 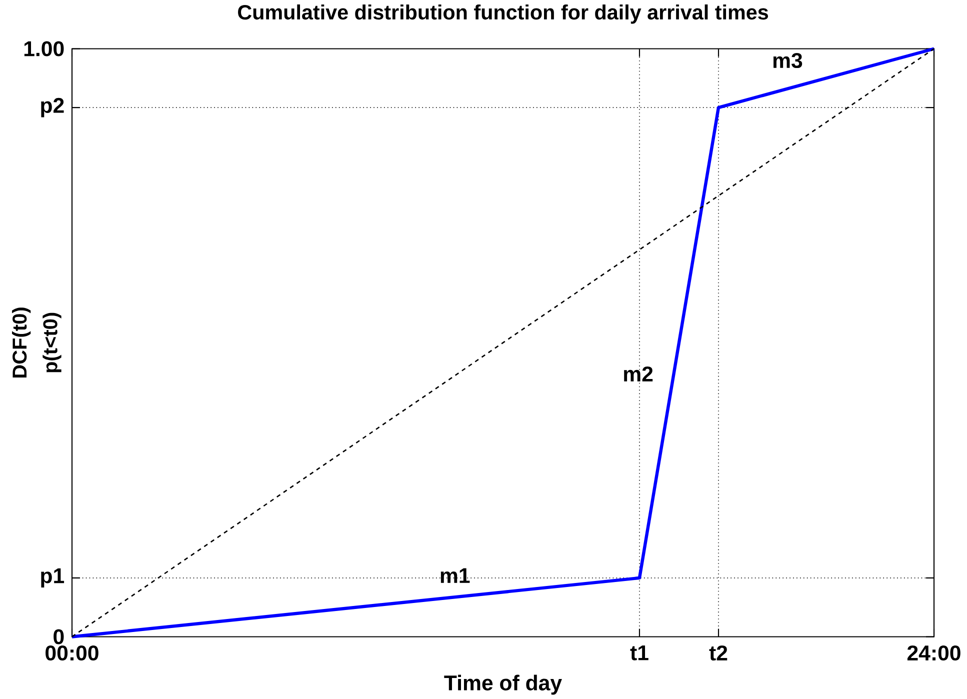 What do you see at coordinates (503, 684) in the screenshot?
I see `x-axis-title: Time of day` at bounding box center [503, 684].